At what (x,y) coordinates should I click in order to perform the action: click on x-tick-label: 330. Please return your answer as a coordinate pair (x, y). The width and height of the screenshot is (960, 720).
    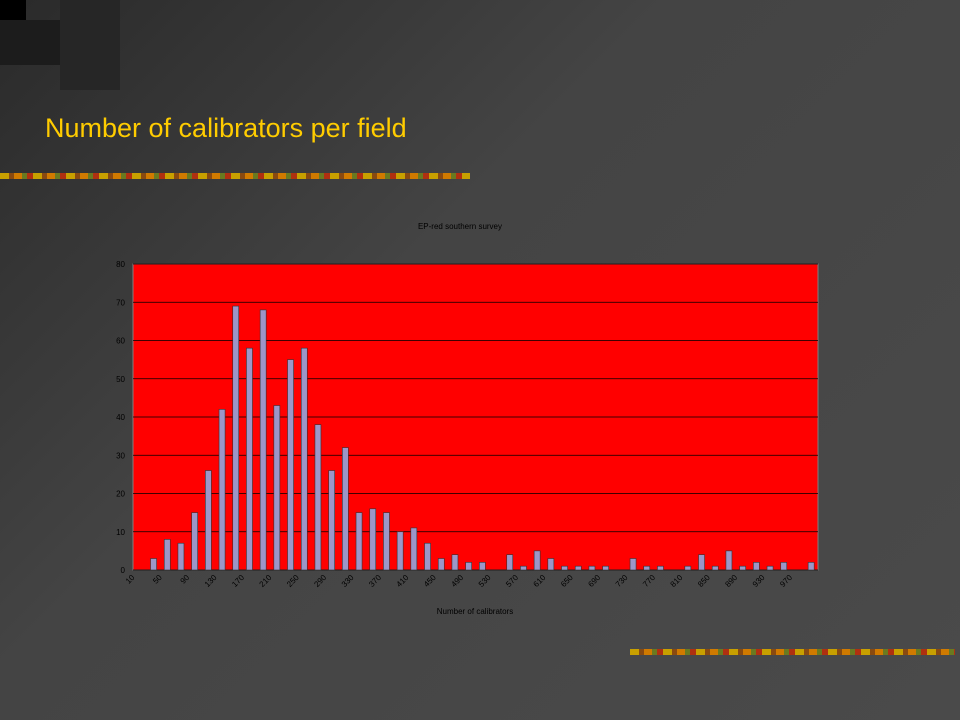
    Looking at the image, I should click on (348, 581).